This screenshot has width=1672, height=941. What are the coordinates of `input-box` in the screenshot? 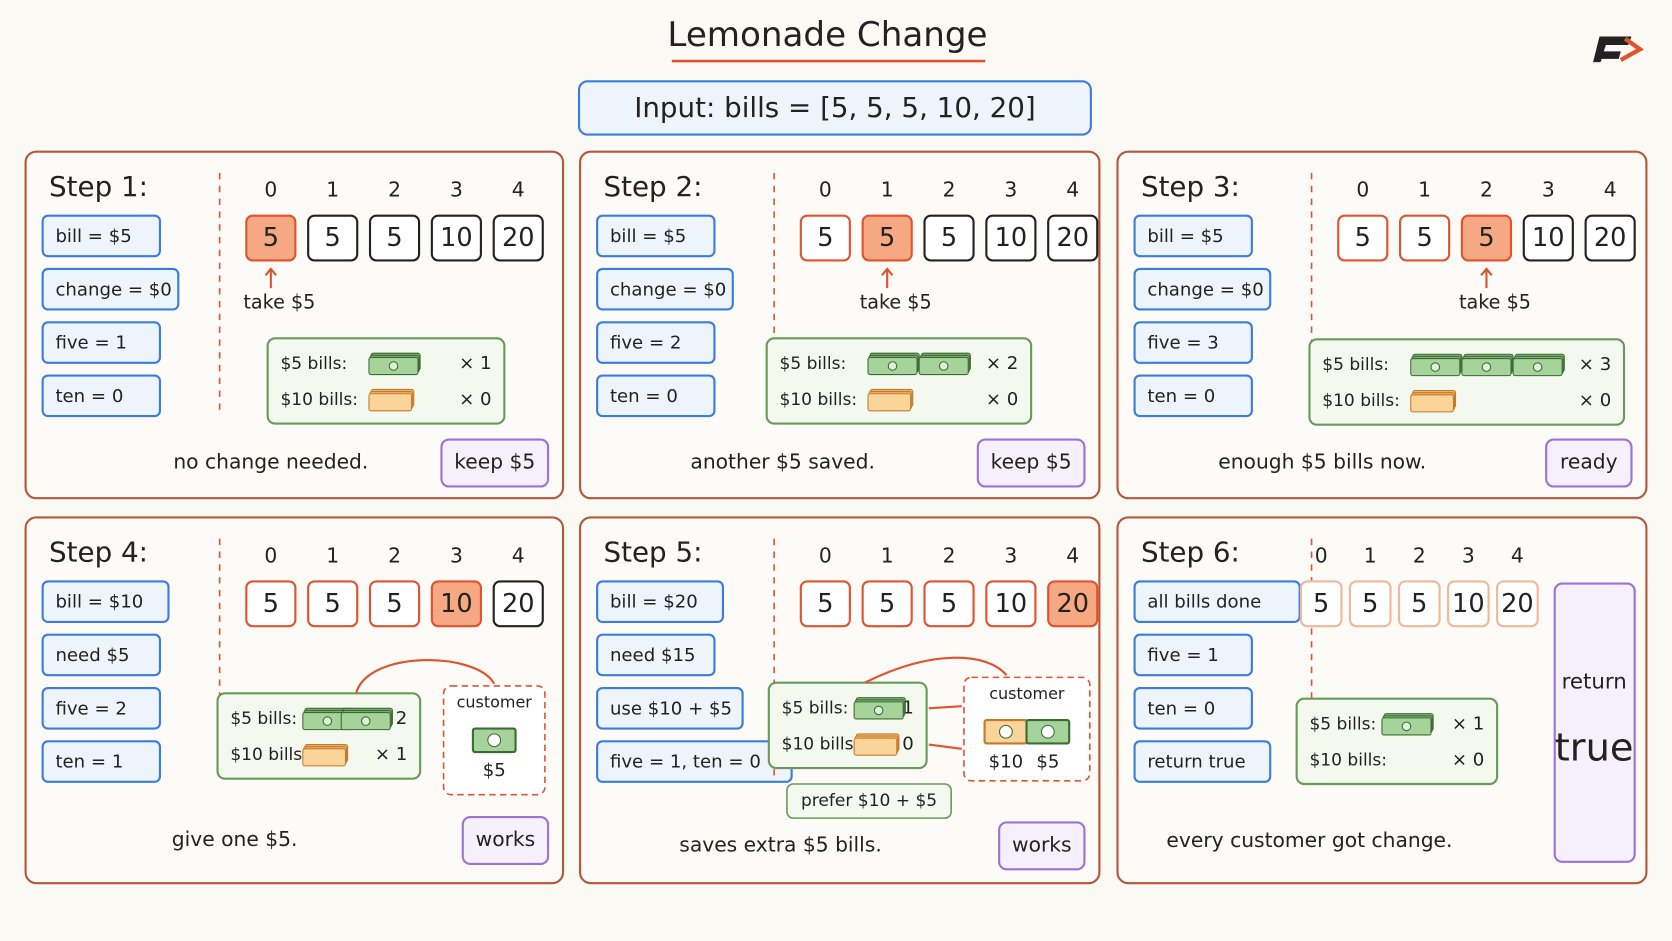 It's located at (834, 108).